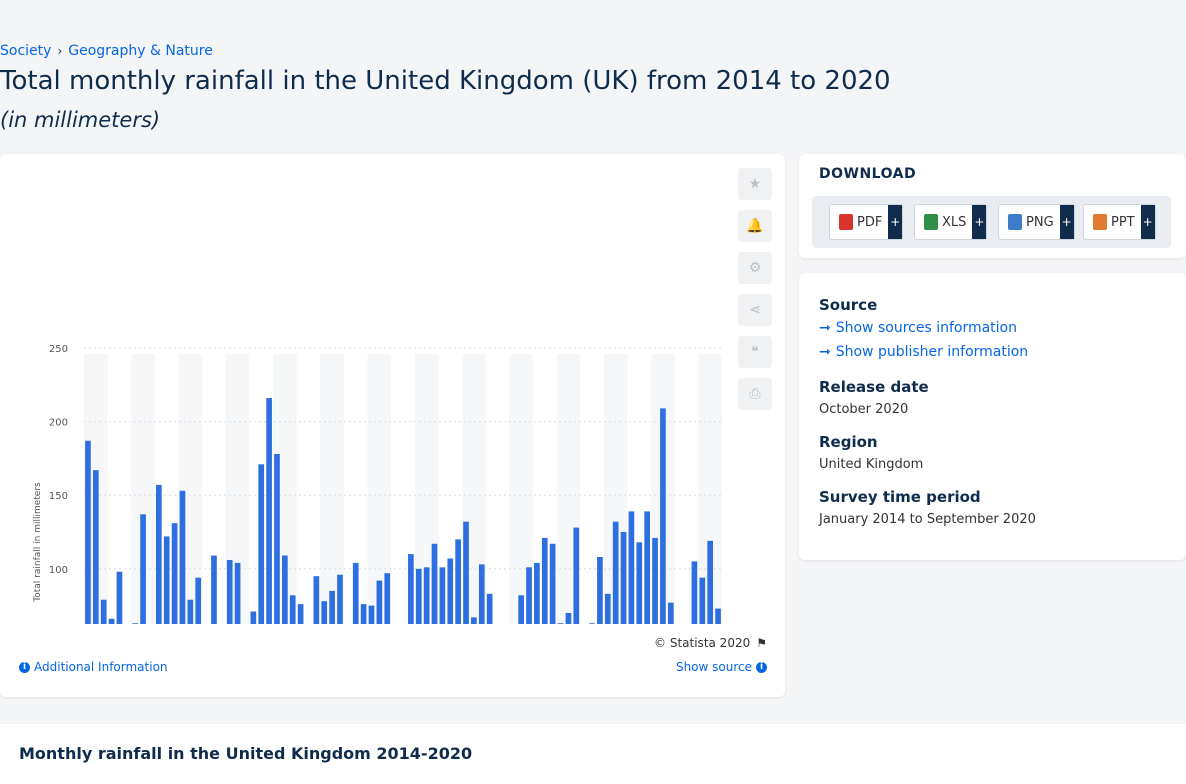 This screenshot has width=1186, height=784. Describe the element at coordinates (1119, 222) in the screenshot. I see `download-ppt-button: PPT +` at that location.